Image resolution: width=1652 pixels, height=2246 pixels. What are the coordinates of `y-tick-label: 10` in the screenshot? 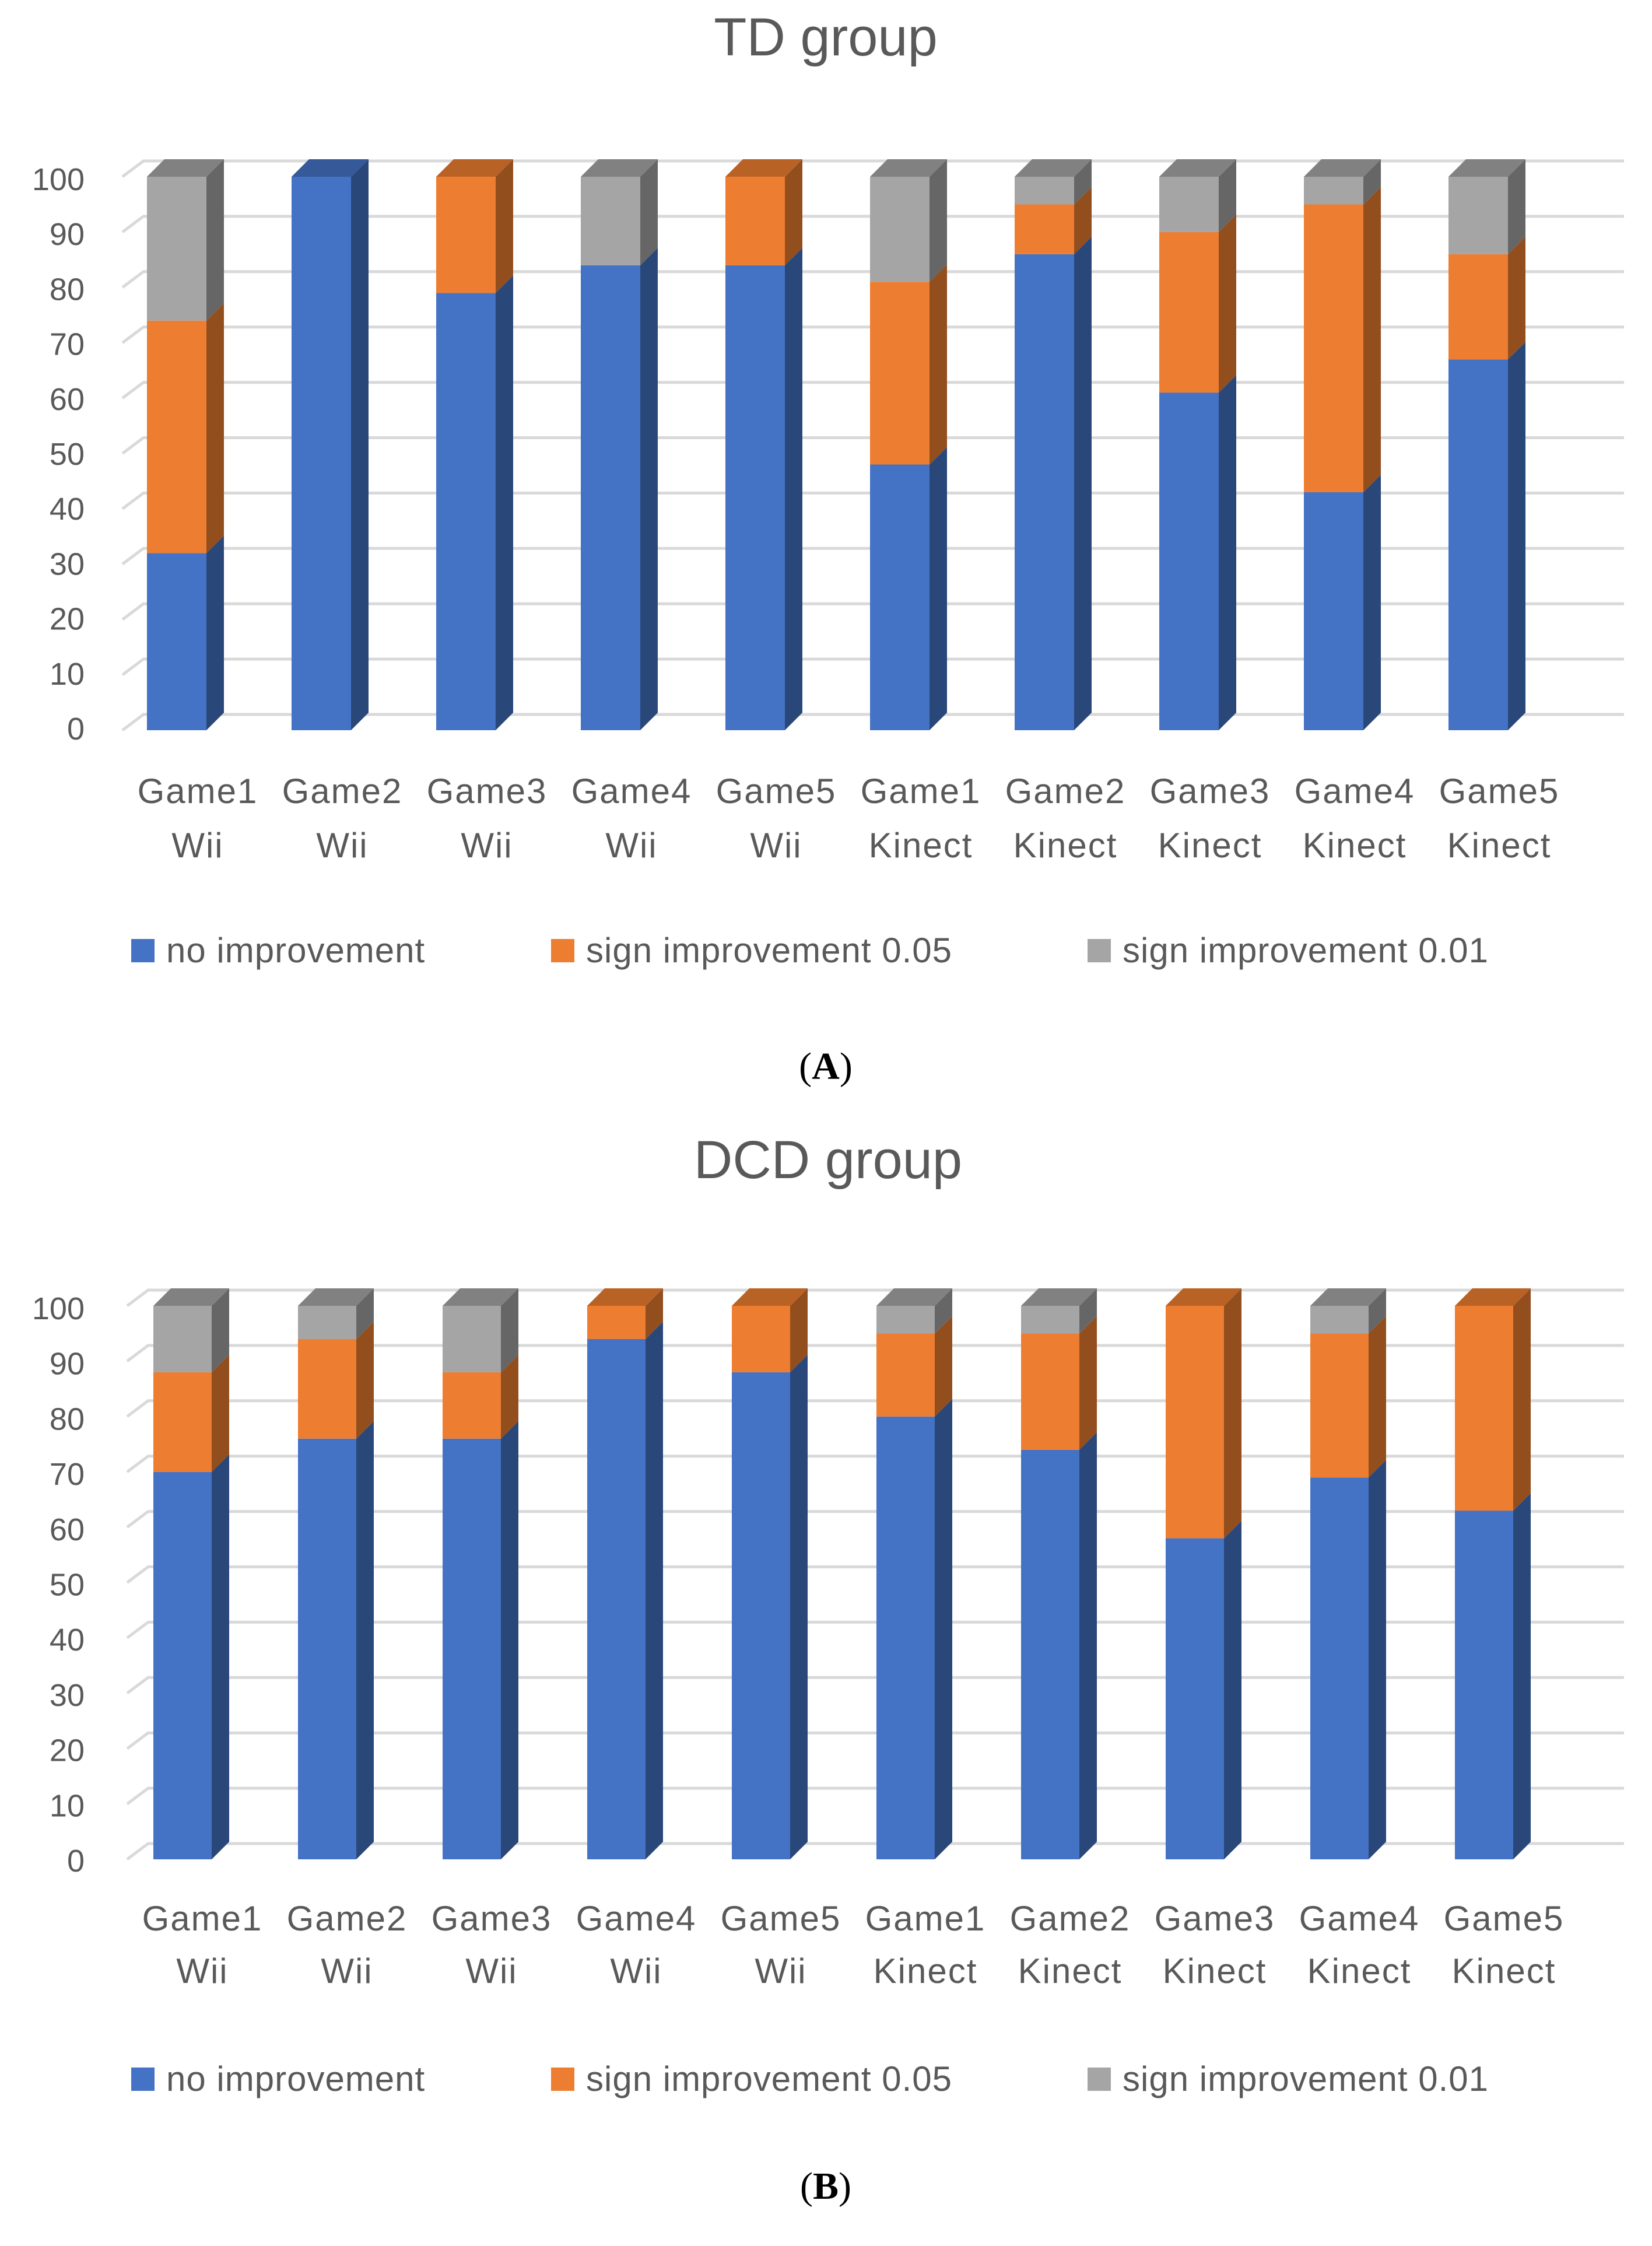 It's located at (67, 674).